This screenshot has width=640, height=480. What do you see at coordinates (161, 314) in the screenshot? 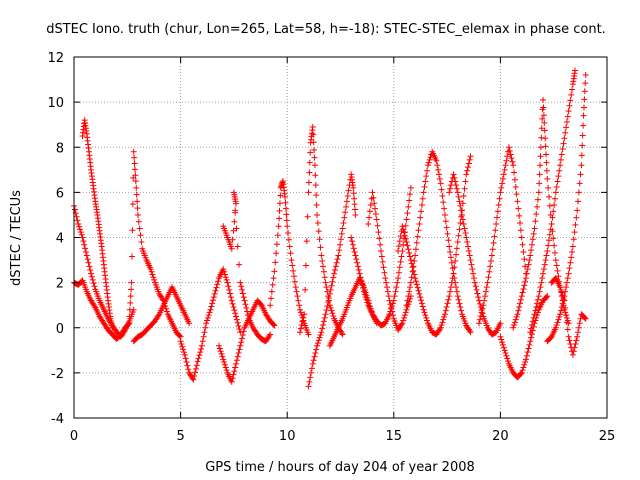
I see `series-track-e` at bounding box center [161, 314].